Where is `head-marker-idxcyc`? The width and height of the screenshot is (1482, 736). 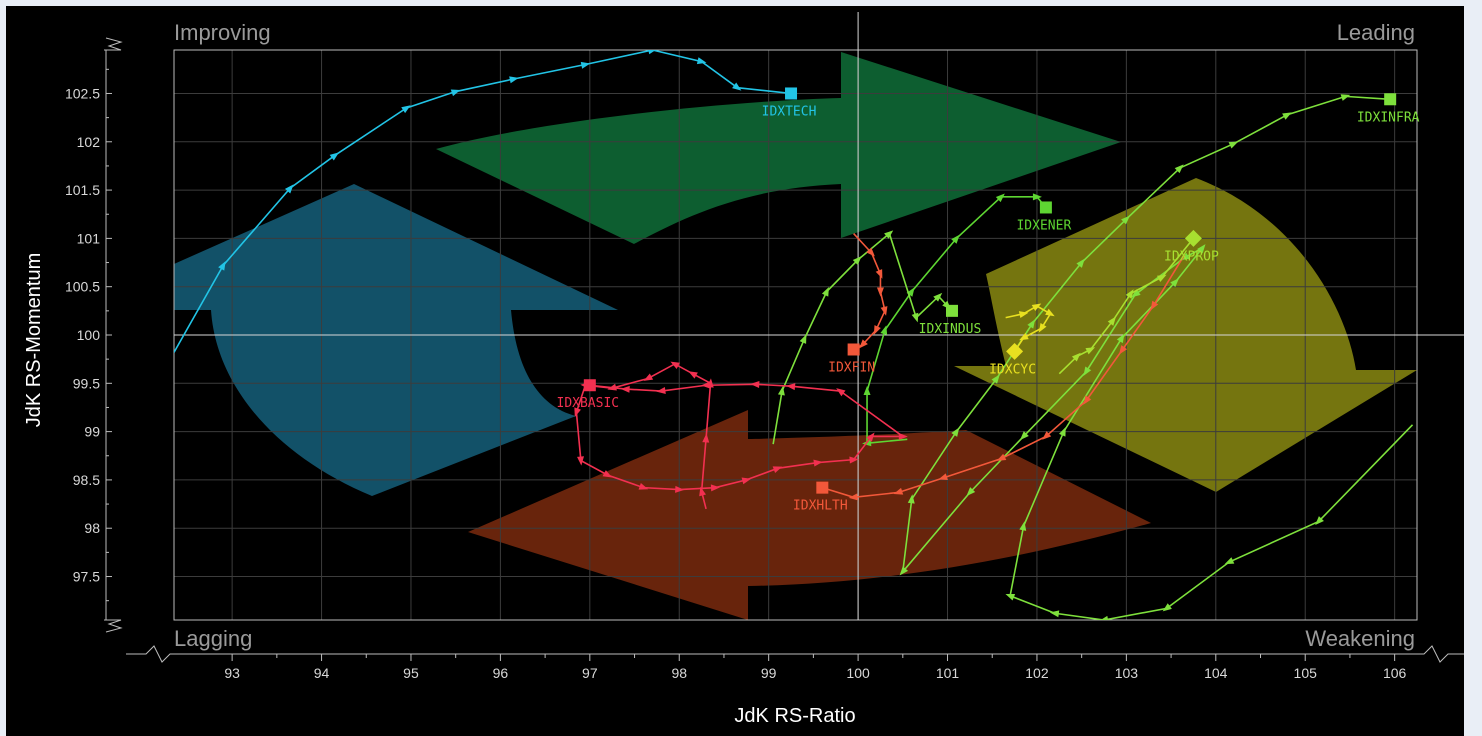
head-marker-idxcyc is located at coordinates (1015, 351).